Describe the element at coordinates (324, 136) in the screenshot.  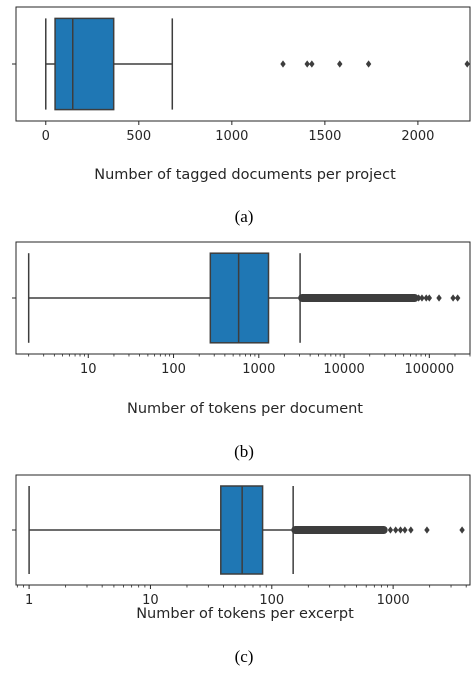
I see `x-tick-label: 1500` at that location.